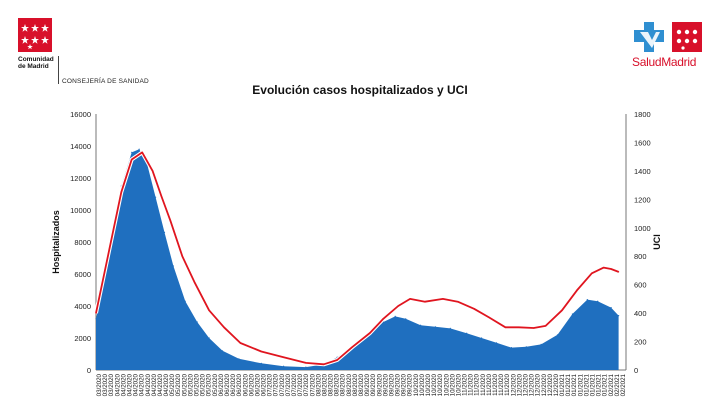  I want to click on org-name-line2: de Madrid, so click(33, 66).